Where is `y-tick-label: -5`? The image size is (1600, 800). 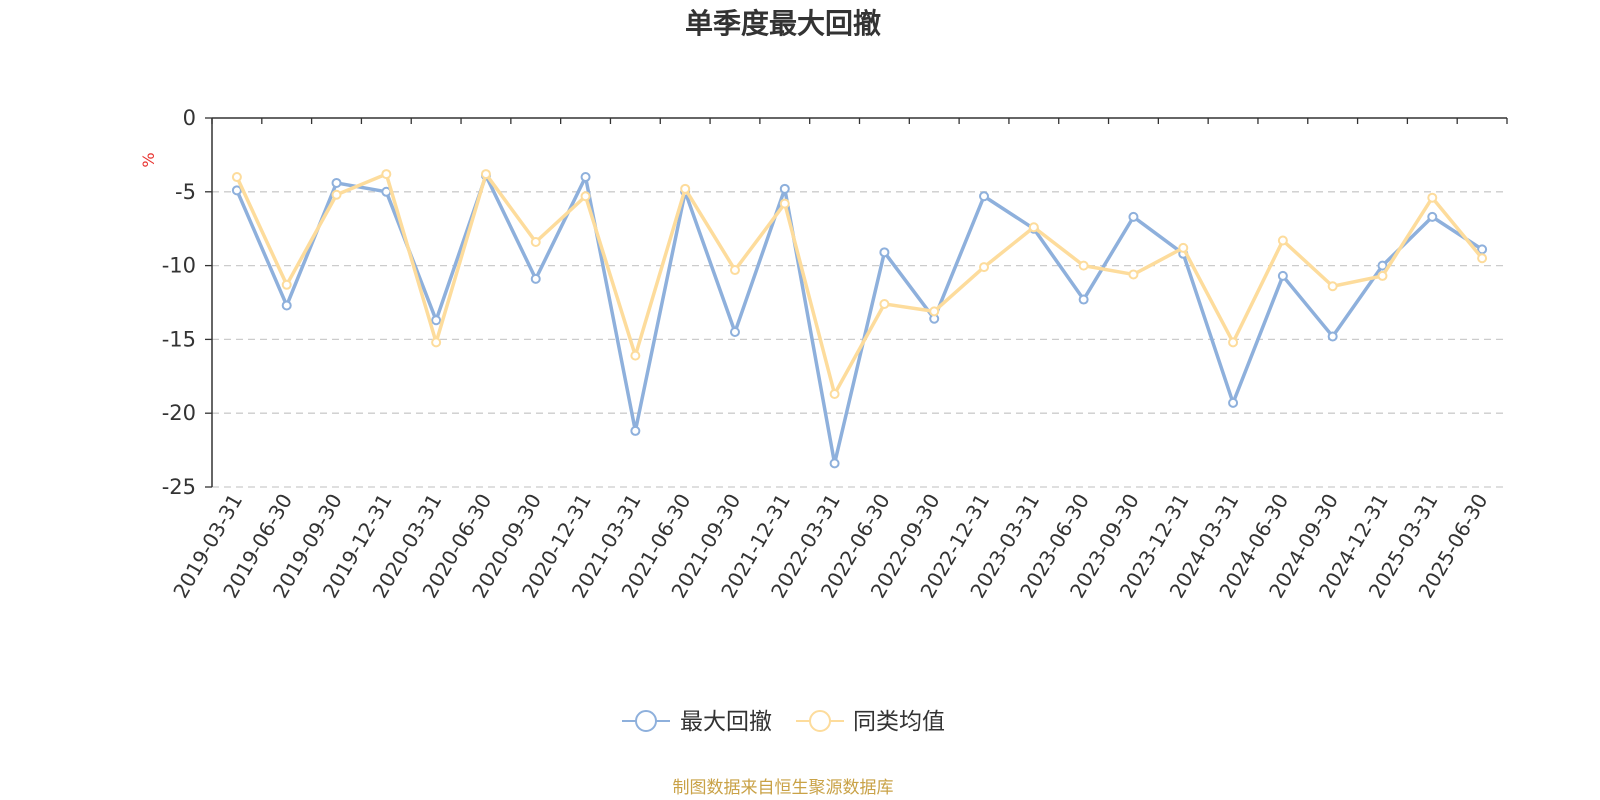
y-tick-label: -5 is located at coordinates (185, 192).